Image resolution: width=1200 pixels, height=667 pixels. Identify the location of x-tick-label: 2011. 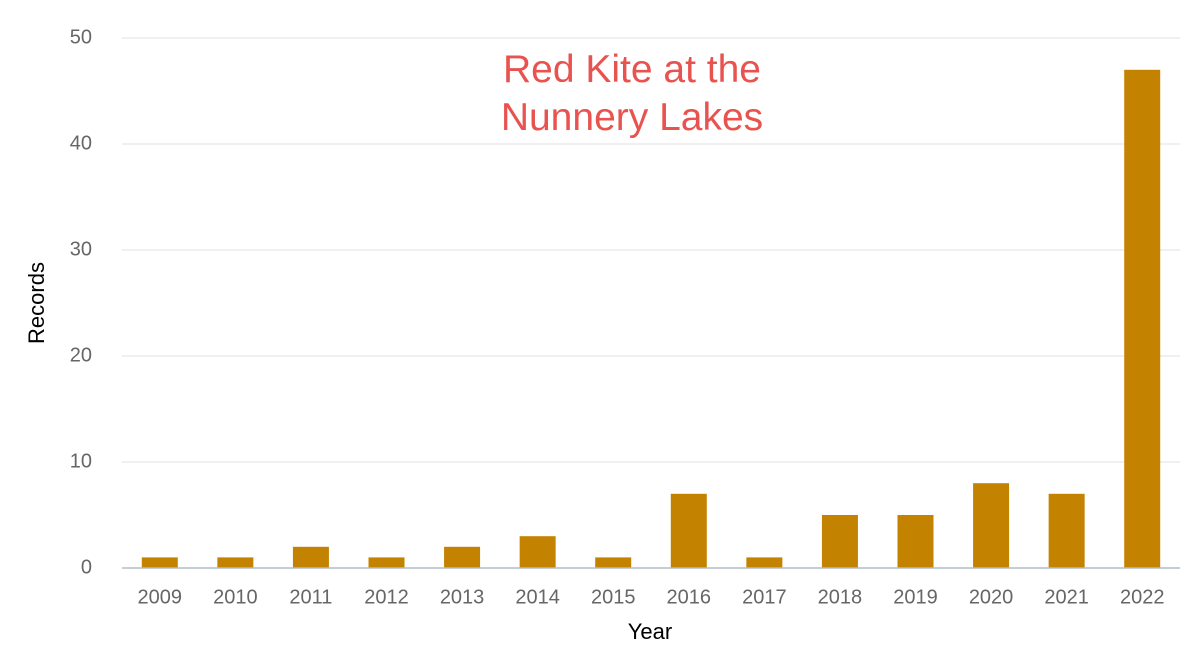
(310, 597).